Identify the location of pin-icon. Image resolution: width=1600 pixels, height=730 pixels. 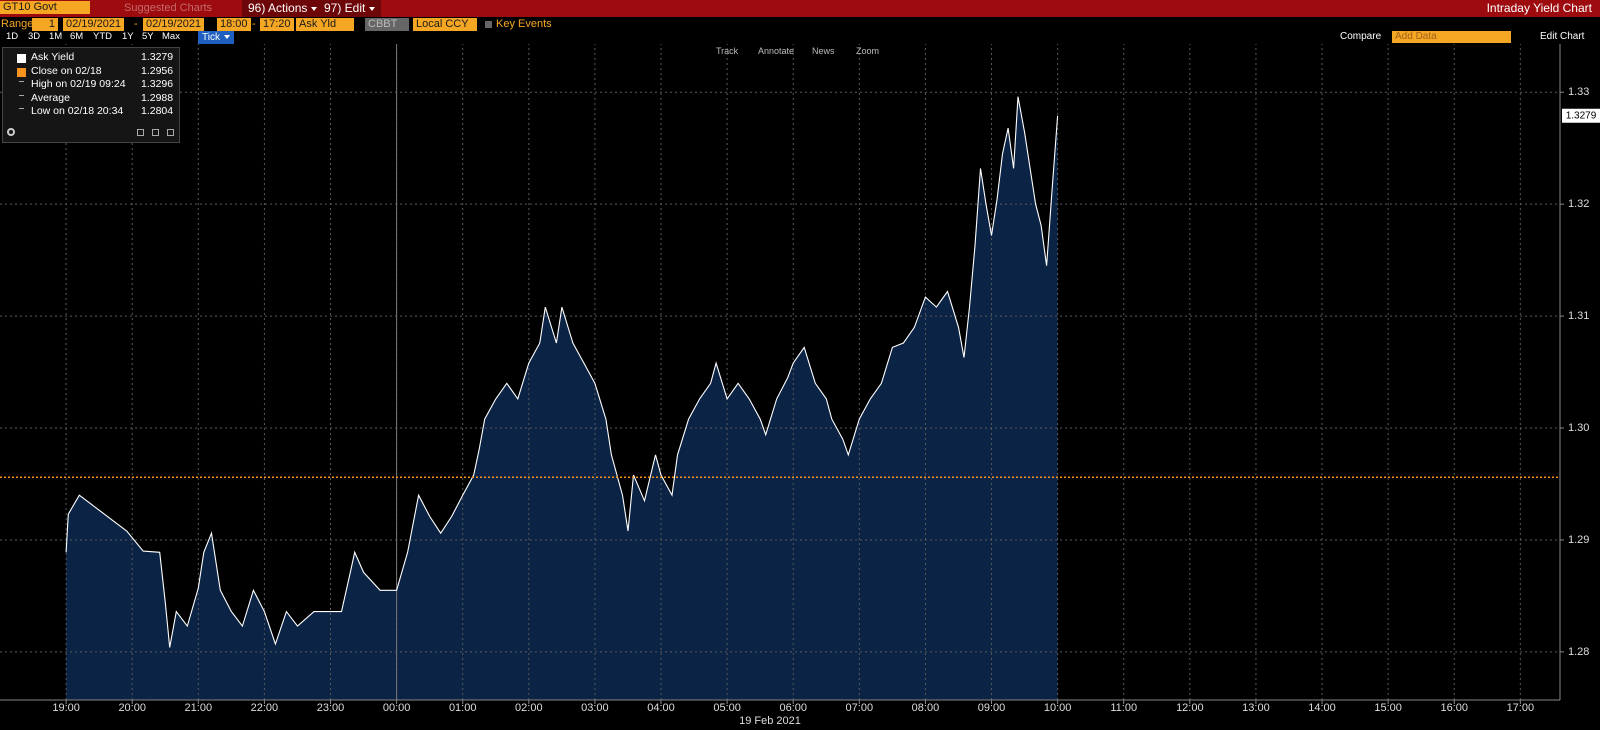
(140, 132).